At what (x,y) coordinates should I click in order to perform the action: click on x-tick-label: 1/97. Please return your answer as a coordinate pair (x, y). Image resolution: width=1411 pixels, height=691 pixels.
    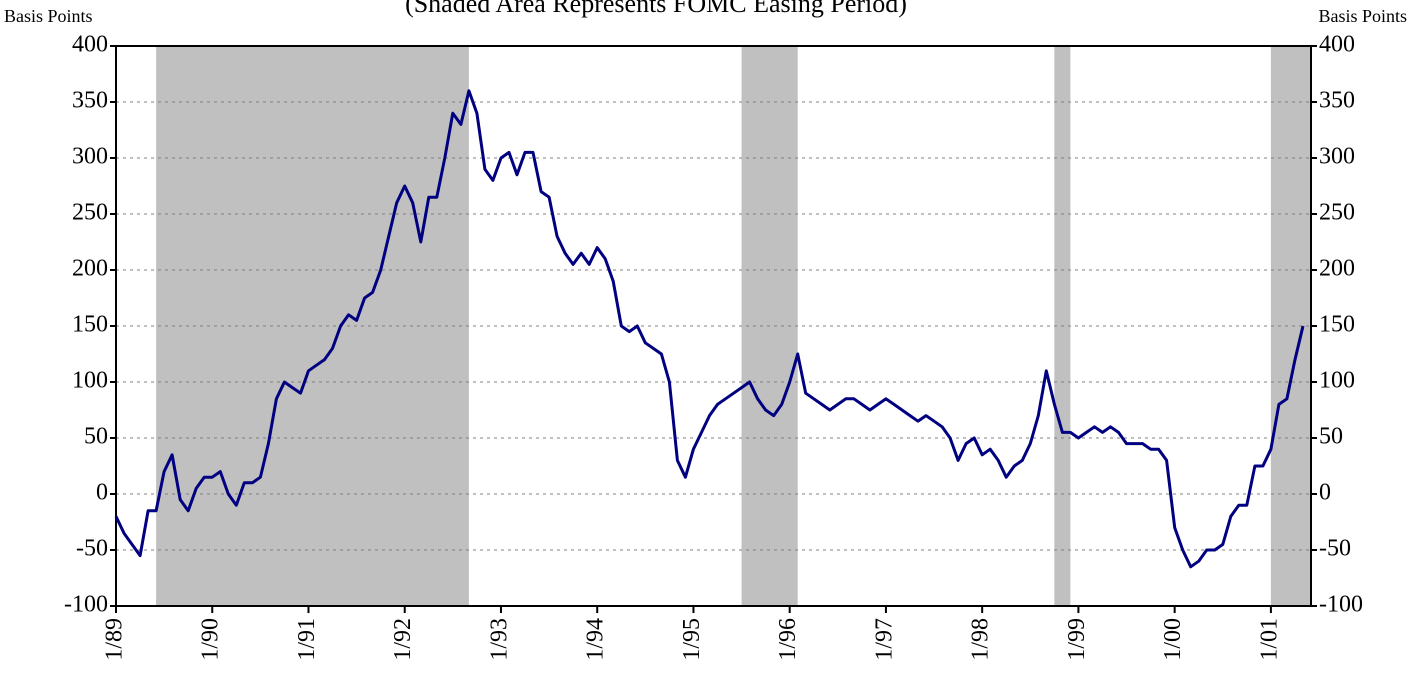
    Looking at the image, I should click on (884, 639).